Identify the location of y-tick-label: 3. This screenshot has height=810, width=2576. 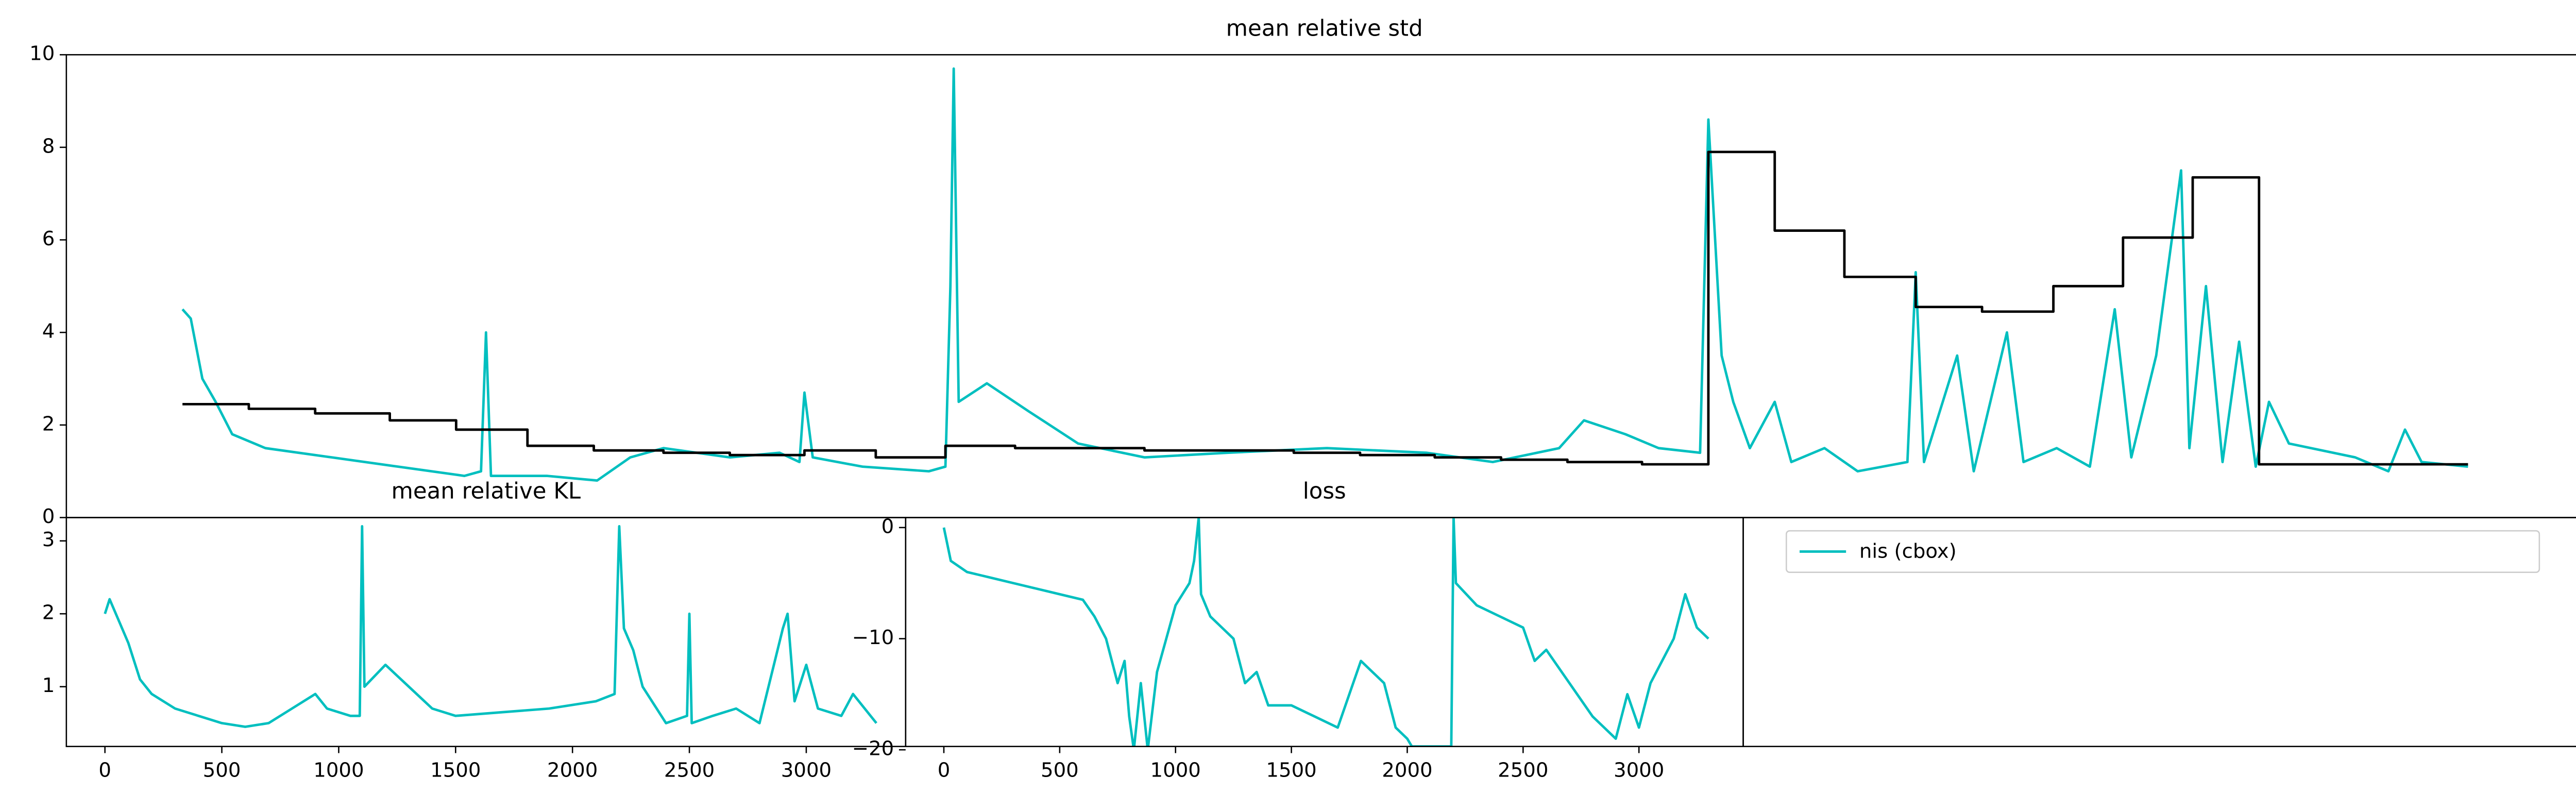
(48, 539).